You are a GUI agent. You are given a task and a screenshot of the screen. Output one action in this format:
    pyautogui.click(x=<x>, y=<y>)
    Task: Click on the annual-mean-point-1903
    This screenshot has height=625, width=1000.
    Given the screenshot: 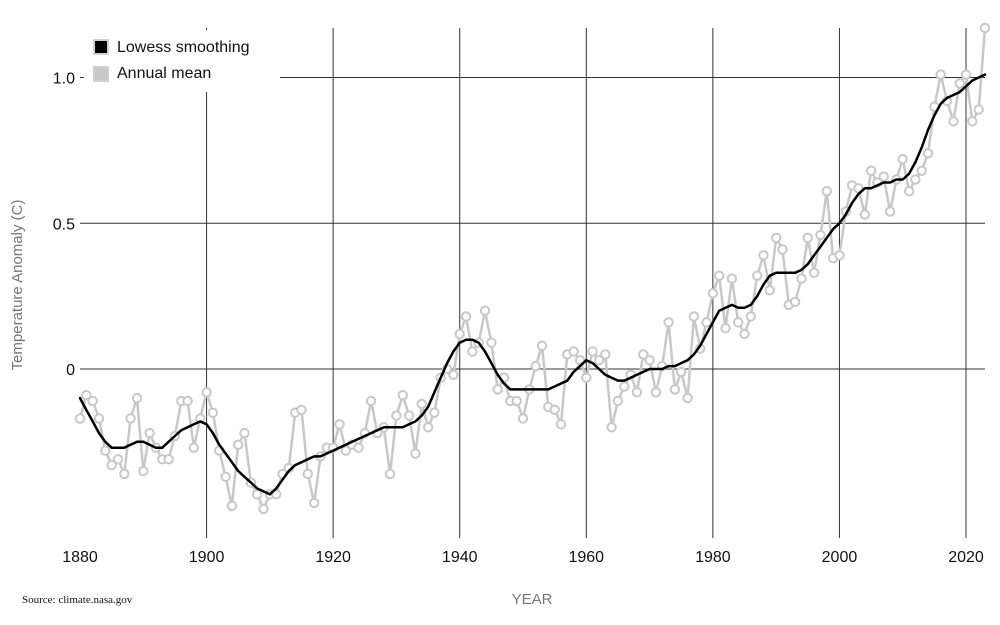 What is the action you would take?
    pyautogui.click(x=225, y=476)
    